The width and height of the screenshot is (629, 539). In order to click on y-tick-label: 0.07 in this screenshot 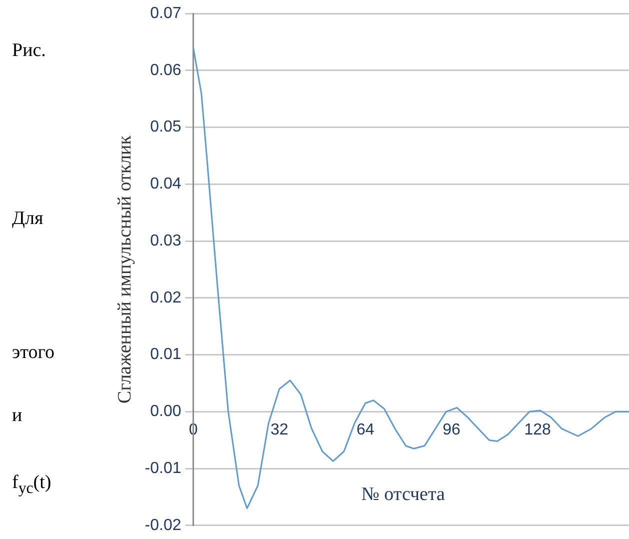, I will do `click(166, 13)`.